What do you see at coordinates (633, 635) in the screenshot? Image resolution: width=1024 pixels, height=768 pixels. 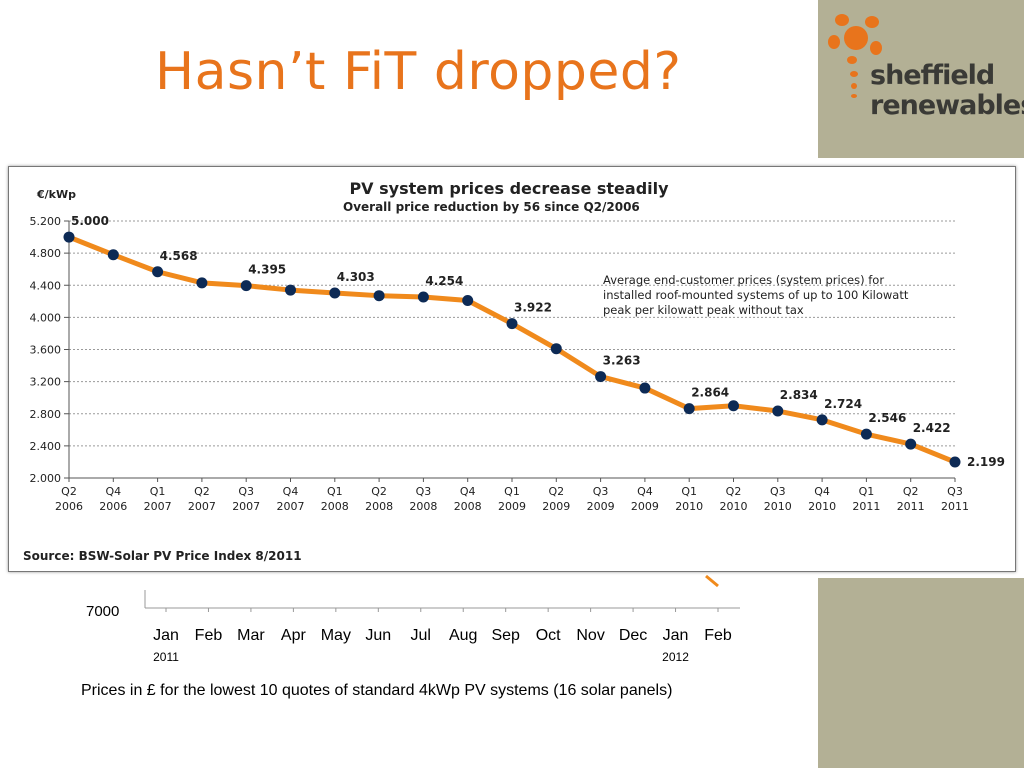 I see `bg-x-tick-label: Dec` at bounding box center [633, 635].